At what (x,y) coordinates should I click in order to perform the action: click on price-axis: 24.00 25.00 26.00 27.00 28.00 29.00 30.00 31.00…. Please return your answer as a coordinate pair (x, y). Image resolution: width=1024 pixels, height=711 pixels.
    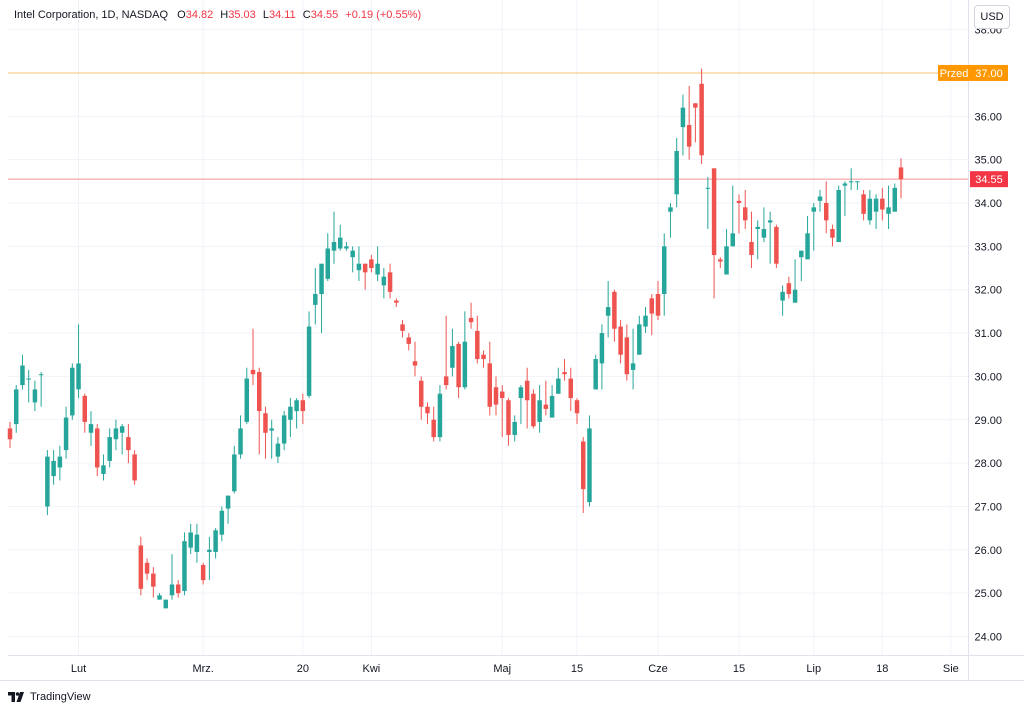
    Looking at the image, I should click on (988, 334).